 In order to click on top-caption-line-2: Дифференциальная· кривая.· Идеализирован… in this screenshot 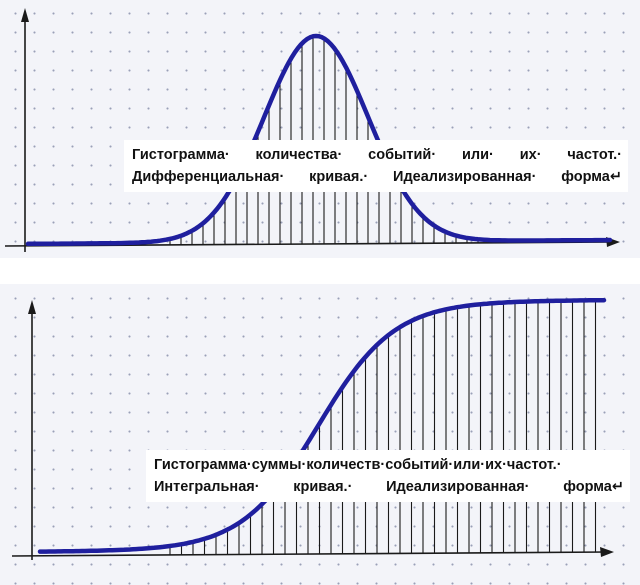, I will do `click(377, 177)`.